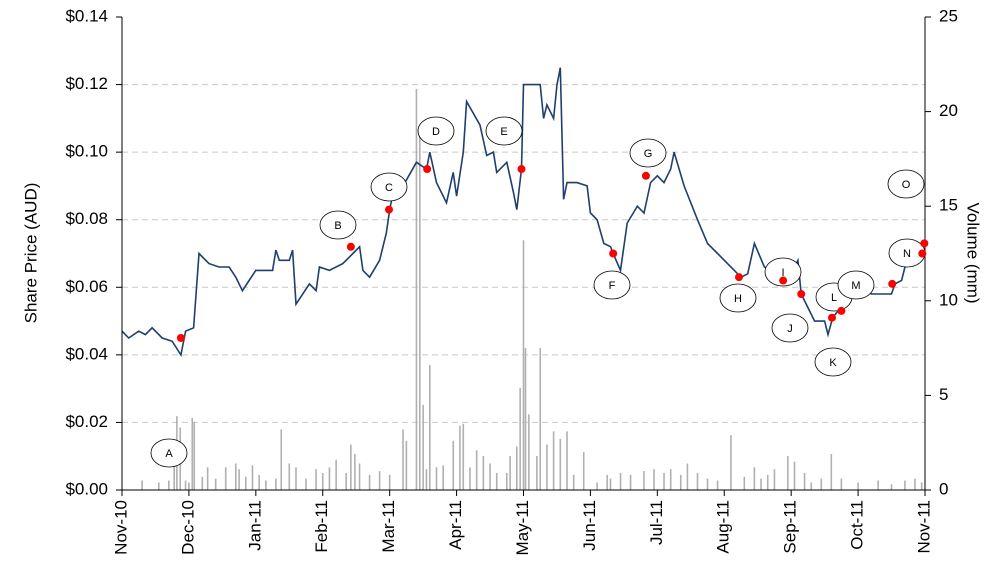 The height and width of the screenshot is (588, 996). Describe the element at coordinates (656, 522) in the screenshot. I see `x-tick-label: Jul-11` at that location.